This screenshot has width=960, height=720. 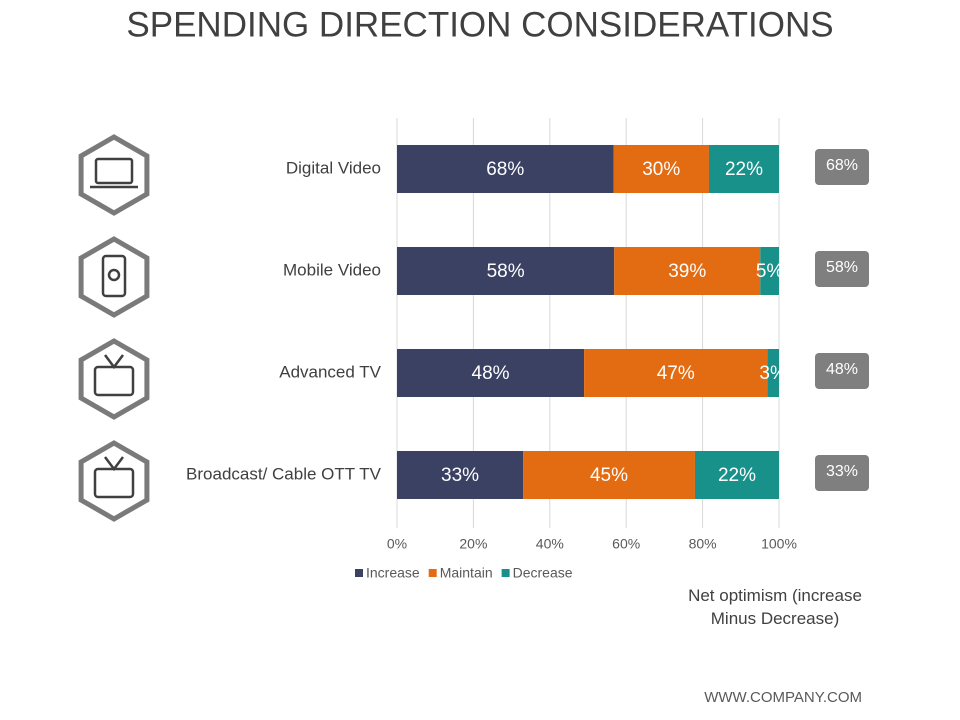 I want to click on data-label: 48%, so click(x=491, y=373).